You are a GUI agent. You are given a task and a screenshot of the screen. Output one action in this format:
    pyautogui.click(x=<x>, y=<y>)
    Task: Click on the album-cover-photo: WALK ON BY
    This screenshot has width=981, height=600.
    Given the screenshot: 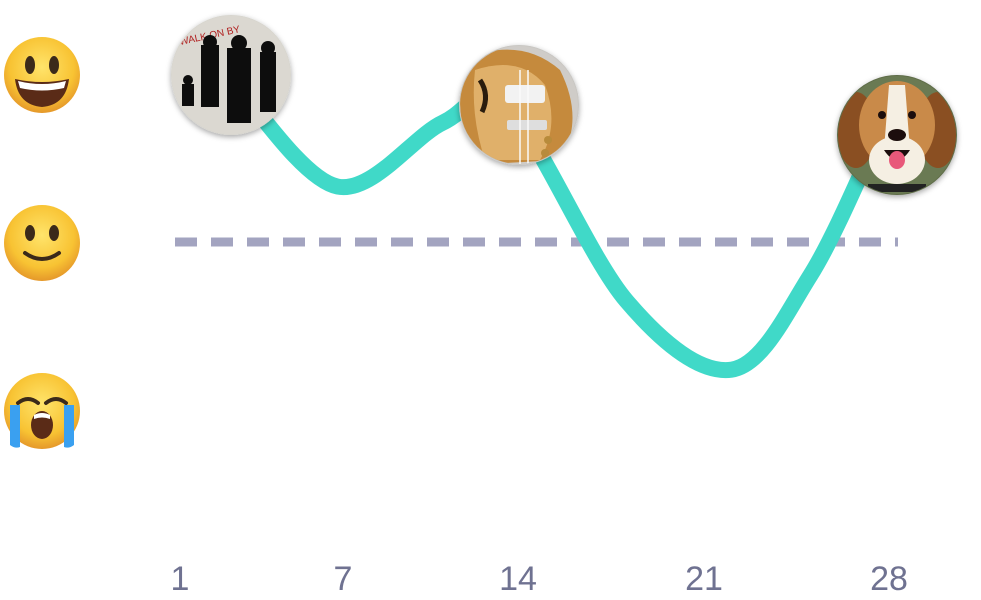 What is the action you would take?
    pyautogui.click(x=231, y=75)
    